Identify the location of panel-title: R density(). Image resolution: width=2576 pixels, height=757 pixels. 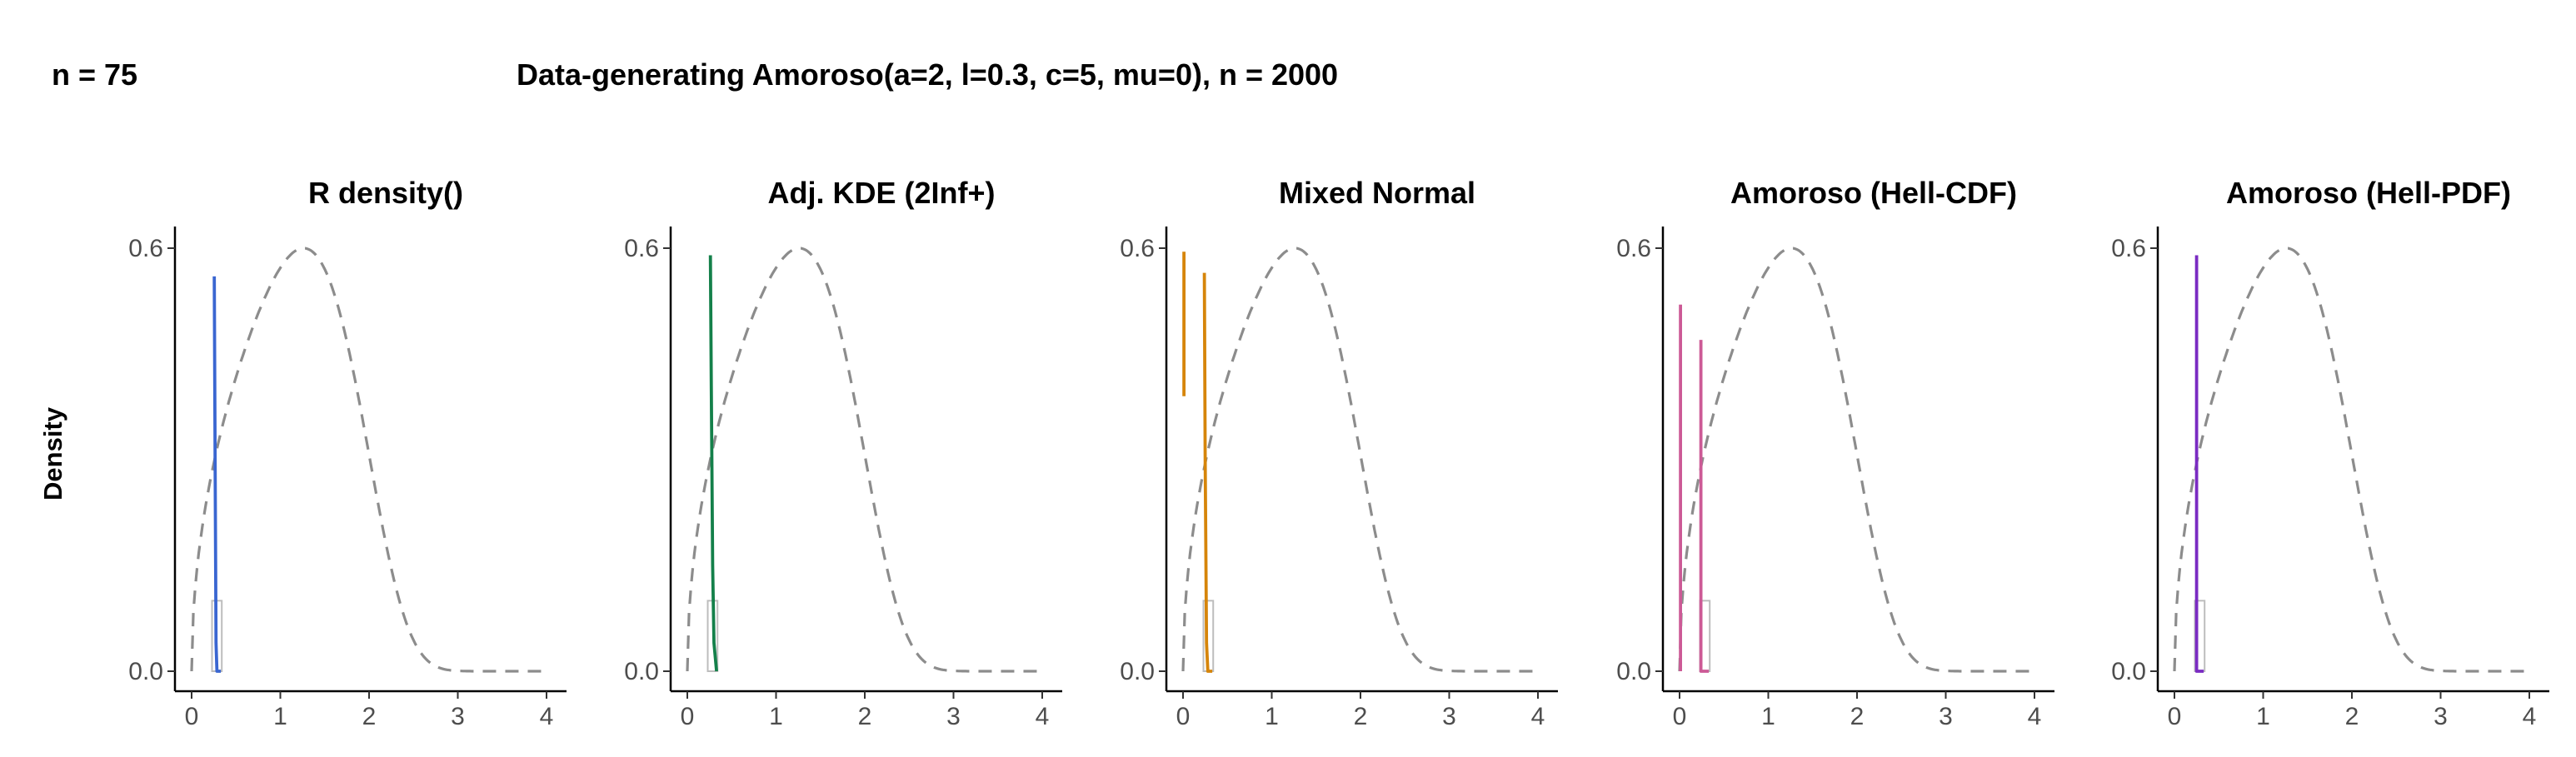
(385, 193).